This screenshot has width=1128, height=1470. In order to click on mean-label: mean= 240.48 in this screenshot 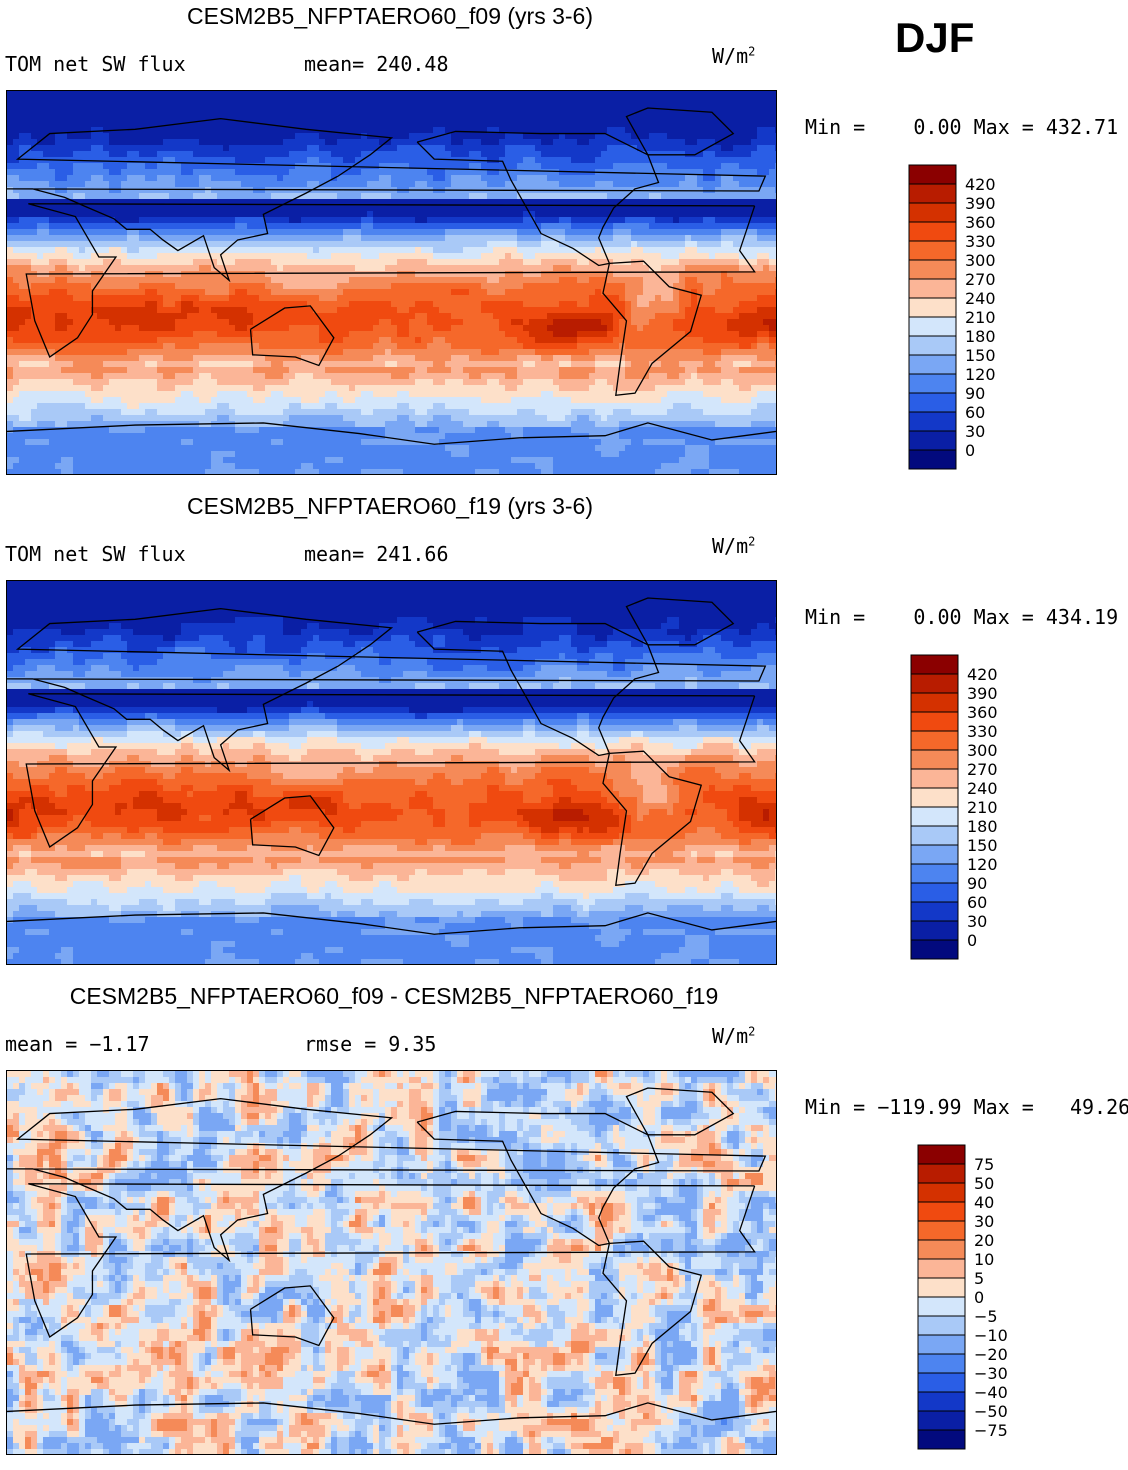, I will do `click(376, 64)`.